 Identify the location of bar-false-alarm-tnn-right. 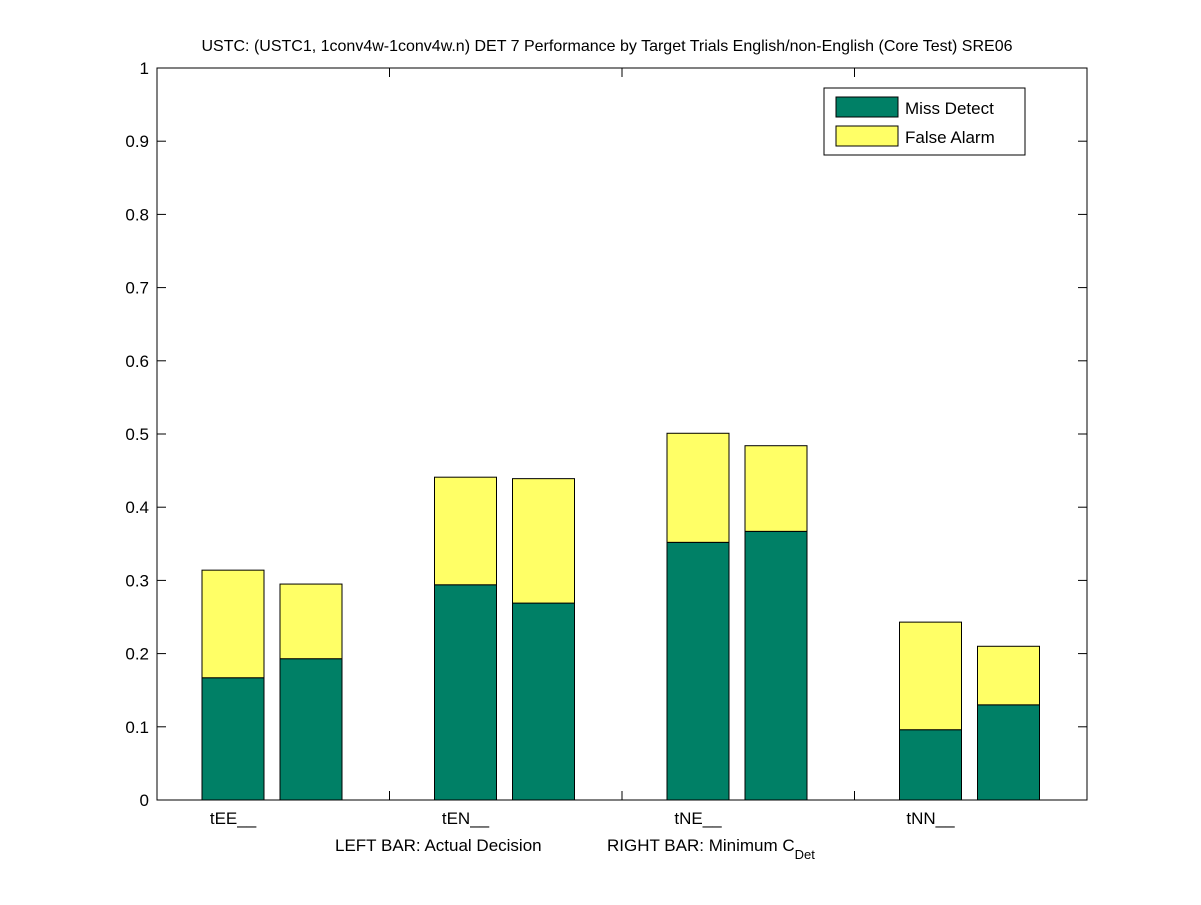
(1008, 675).